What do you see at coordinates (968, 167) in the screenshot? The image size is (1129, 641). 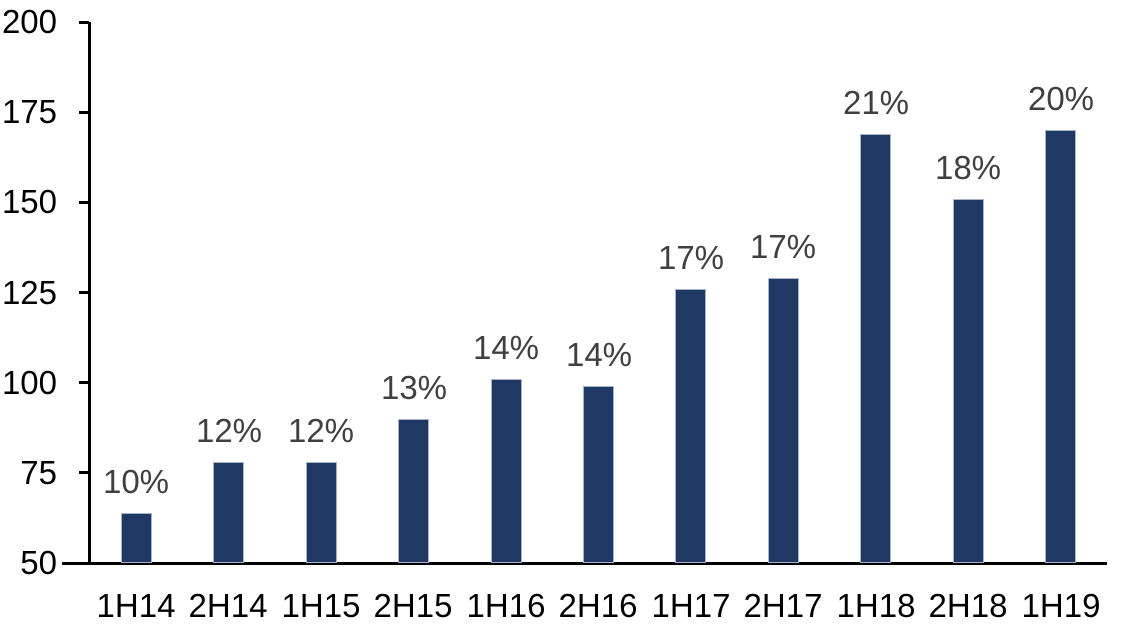 I see `bar-value-label: 18%` at bounding box center [968, 167].